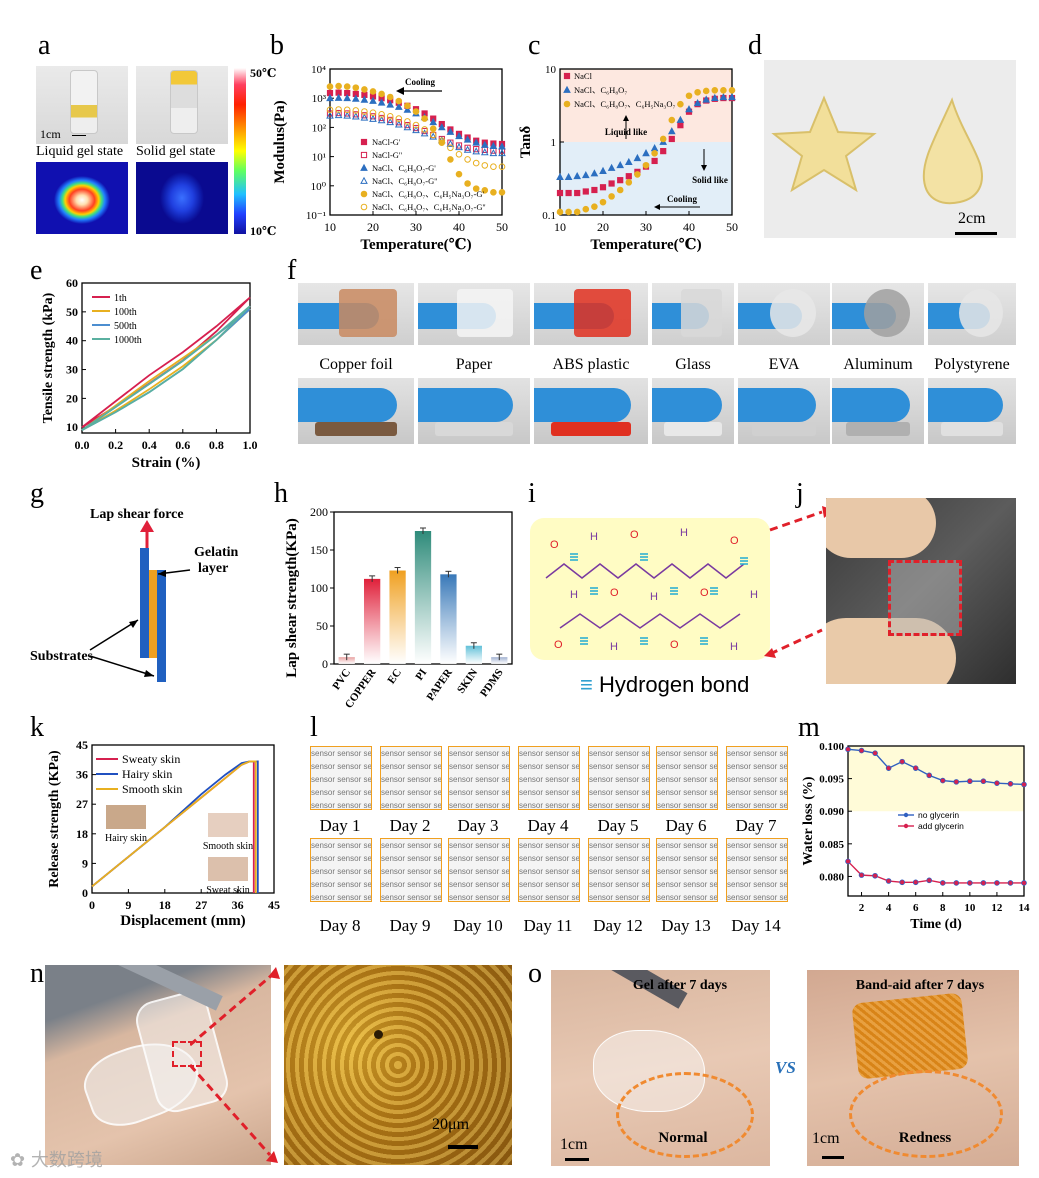 Image resolution: width=1039 pixels, height=1178 pixels. Describe the element at coordinates (600, 90) in the screenshot. I see `legend-label: NaCl、C₆H₈O₇` at that location.